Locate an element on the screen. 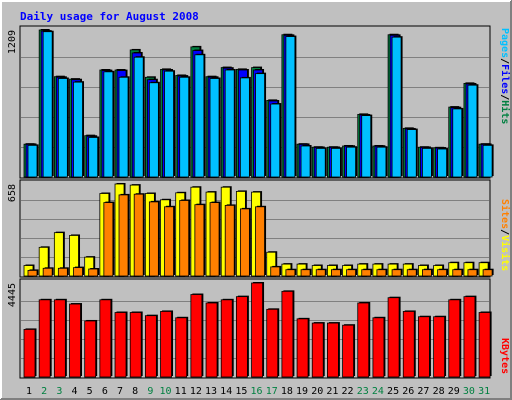  x-tick-label: 28 is located at coordinates (439, 391).